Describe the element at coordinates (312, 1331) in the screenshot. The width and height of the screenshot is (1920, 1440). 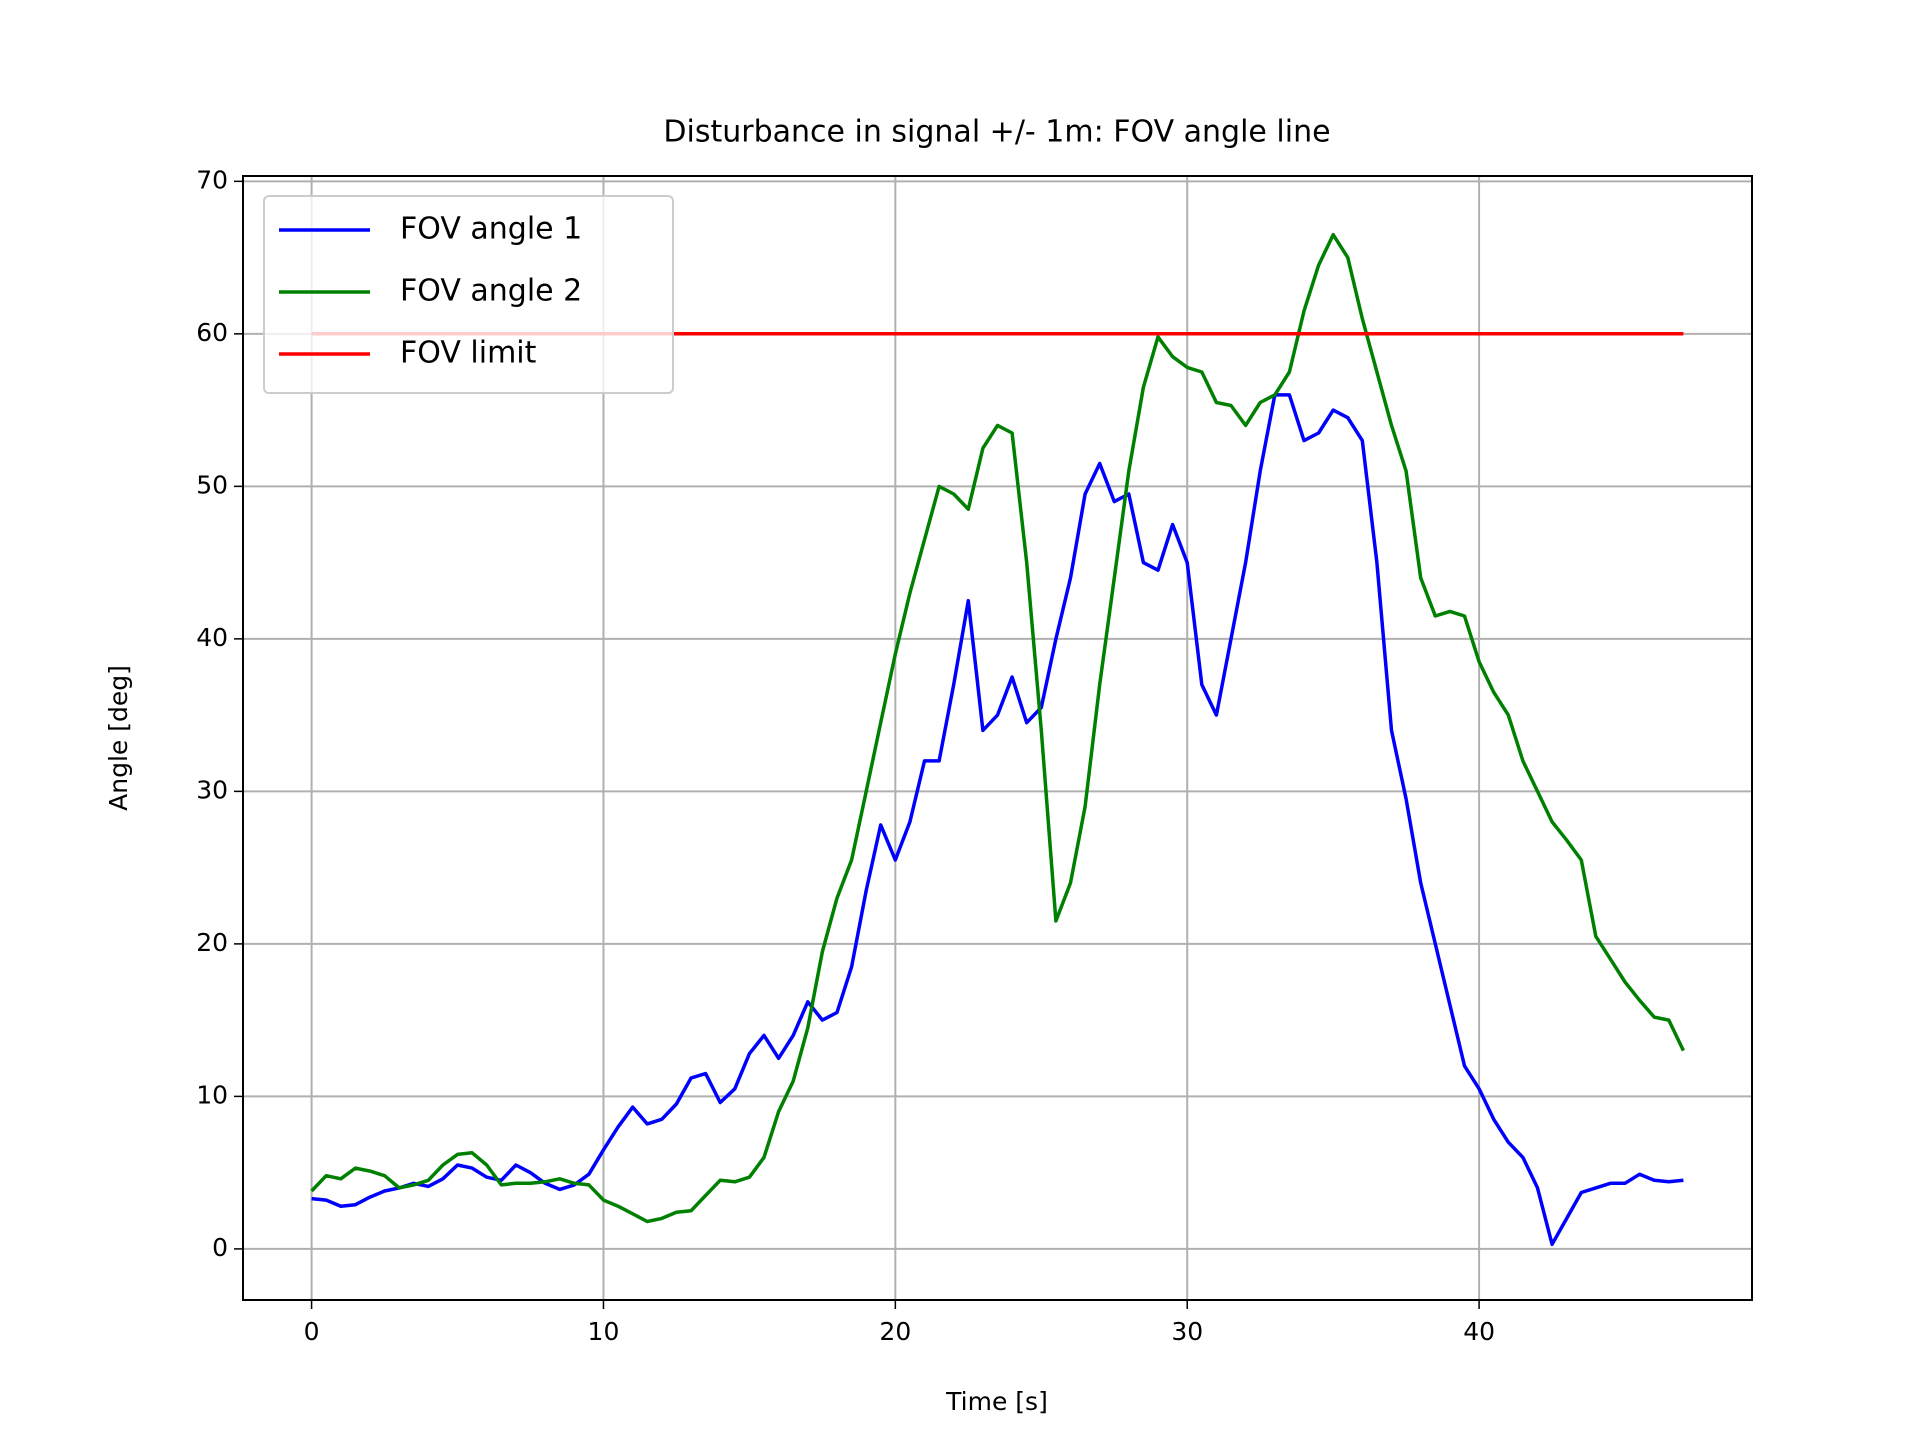
I see `x-tick-label: 0` at that location.